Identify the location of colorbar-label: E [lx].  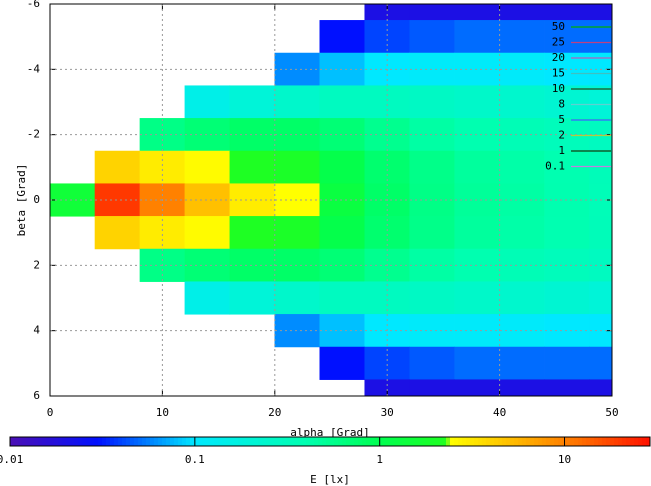
(330, 479).